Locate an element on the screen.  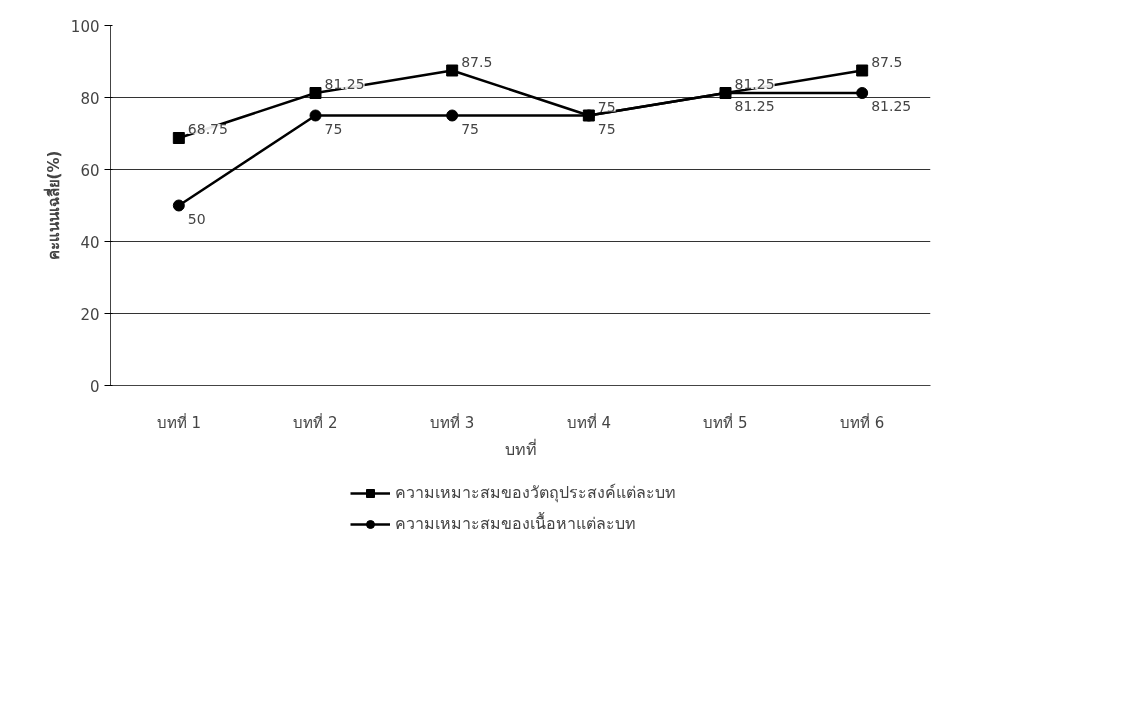
y-tick-label: 20 is located at coordinates (90, 314).